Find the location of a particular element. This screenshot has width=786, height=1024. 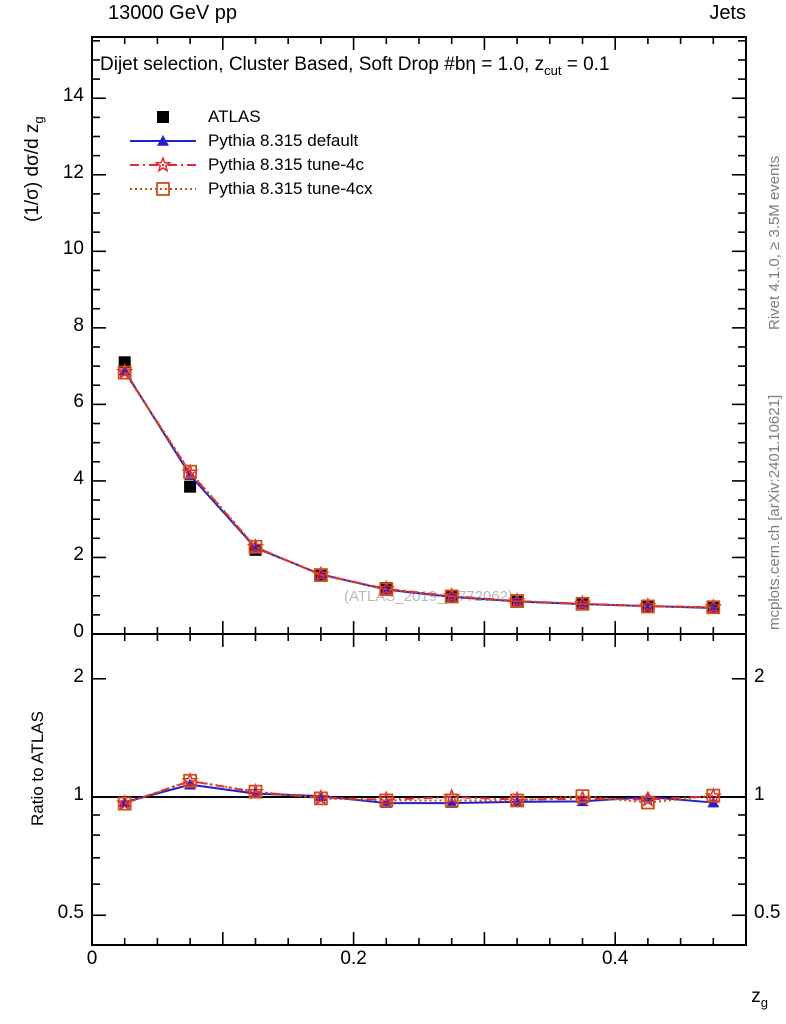

header-left-label: 13000 GeV pp is located at coordinates (172, 13).